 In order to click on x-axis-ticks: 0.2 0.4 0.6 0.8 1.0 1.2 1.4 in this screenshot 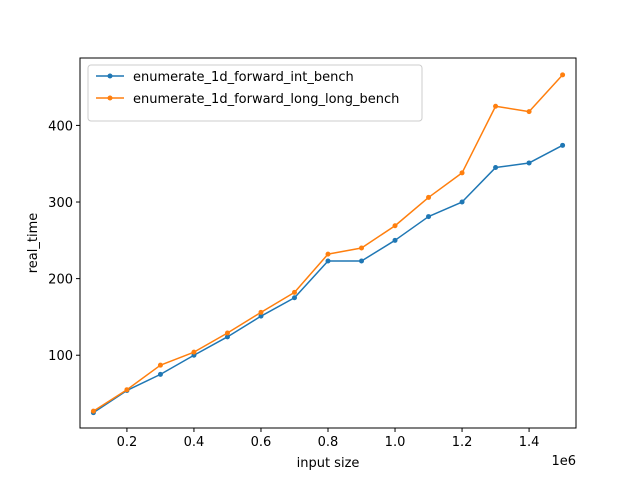, I will do `click(328, 439)`.